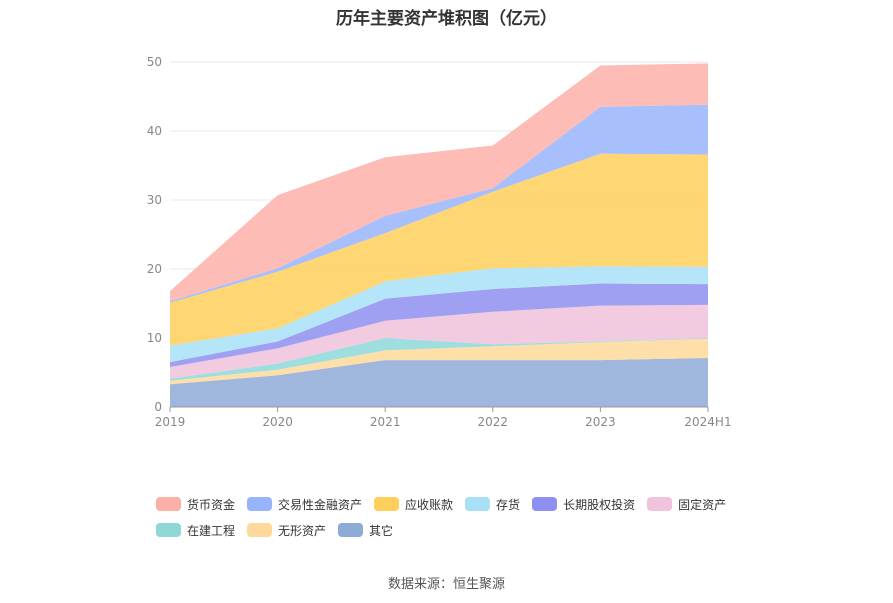 This screenshot has width=893, height=603. I want to click on legend-item: 存货, so click(492, 504).